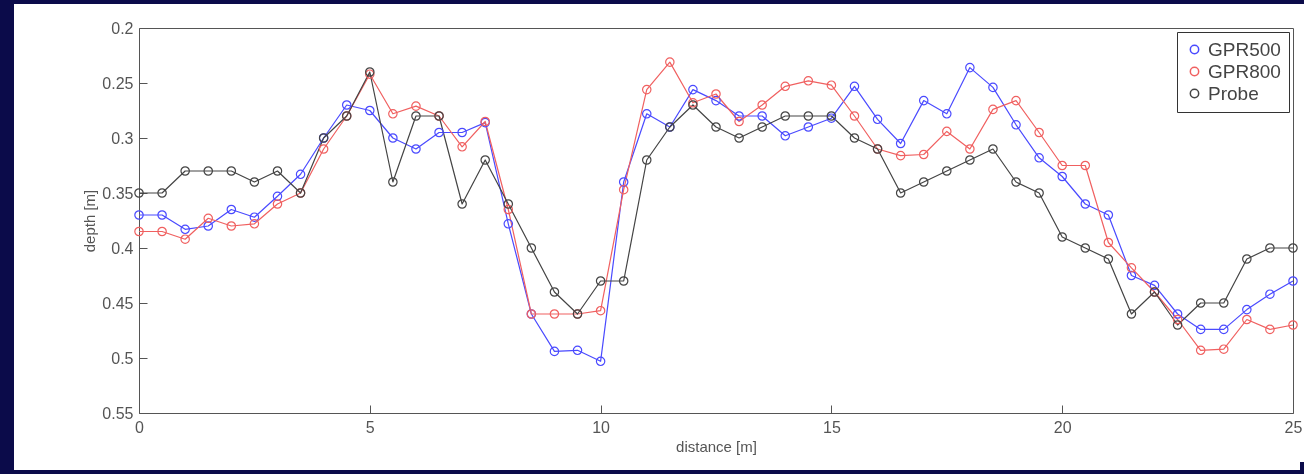 The width and height of the screenshot is (1304, 474). I want to click on x-axis-title: distance [m], so click(716, 446).